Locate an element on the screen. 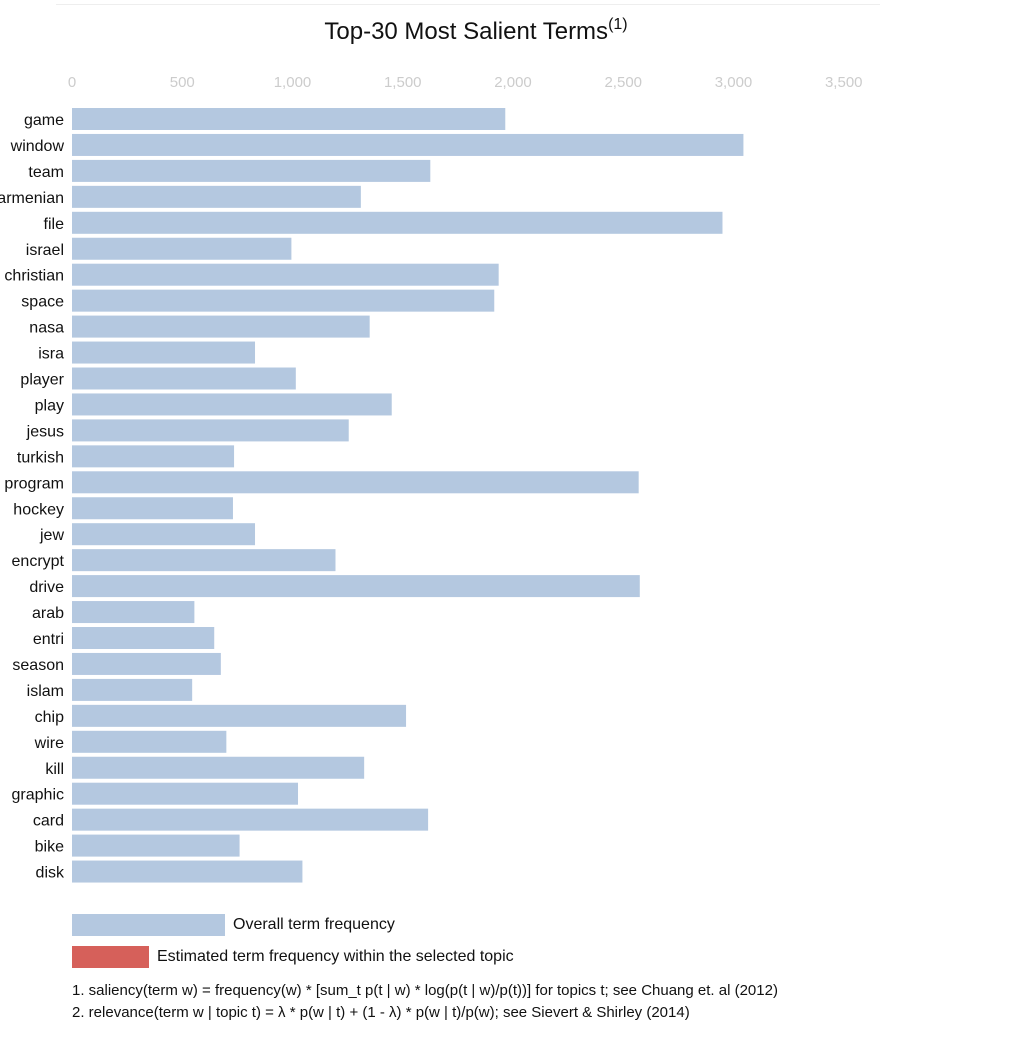 Image resolution: width=1022 pixels, height=1062 pixels. category-label-program: program is located at coordinates (34, 483).